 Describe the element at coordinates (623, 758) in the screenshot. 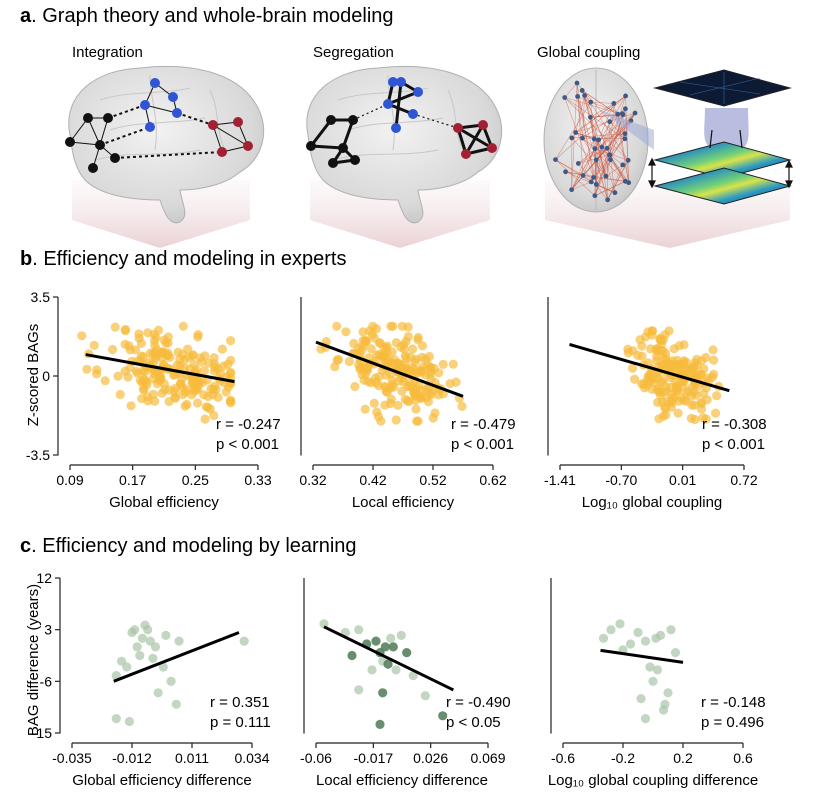

I see `x-tick-label: -0.2` at that location.